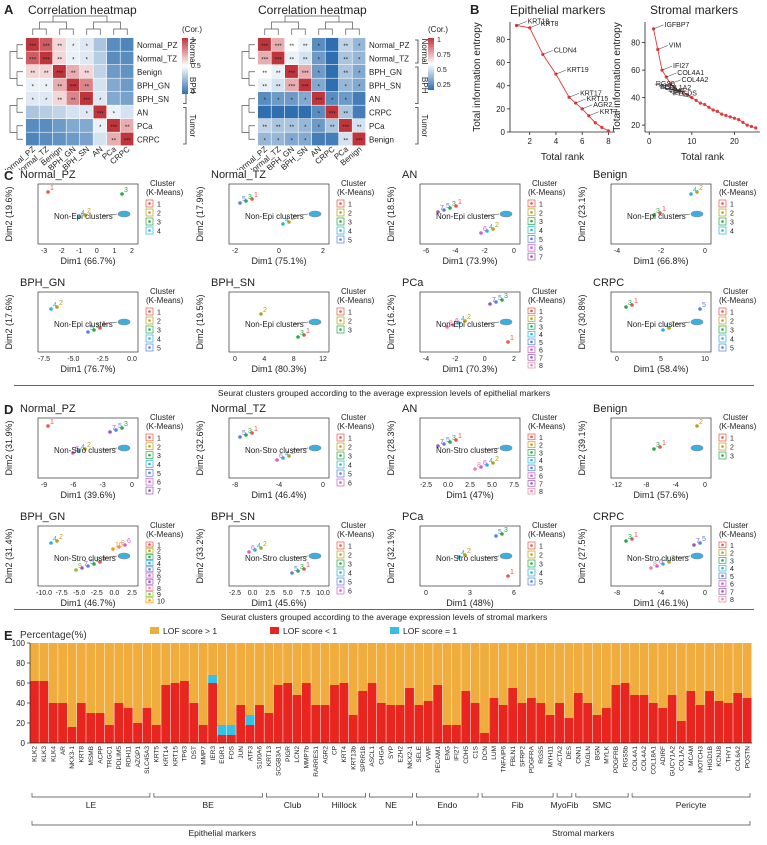 Image resolution: width=767 pixels, height=845 pixels. What do you see at coordinates (300, 557) in the screenshot?
I see `note-leader` at bounding box center [300, 557].